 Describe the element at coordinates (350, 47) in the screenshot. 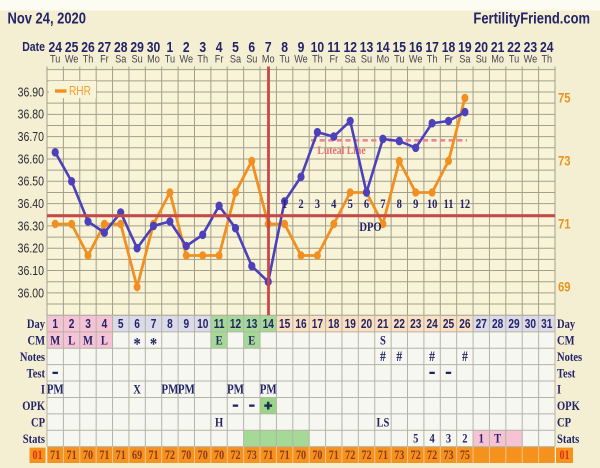

I see `svg-text: 12` at that location.